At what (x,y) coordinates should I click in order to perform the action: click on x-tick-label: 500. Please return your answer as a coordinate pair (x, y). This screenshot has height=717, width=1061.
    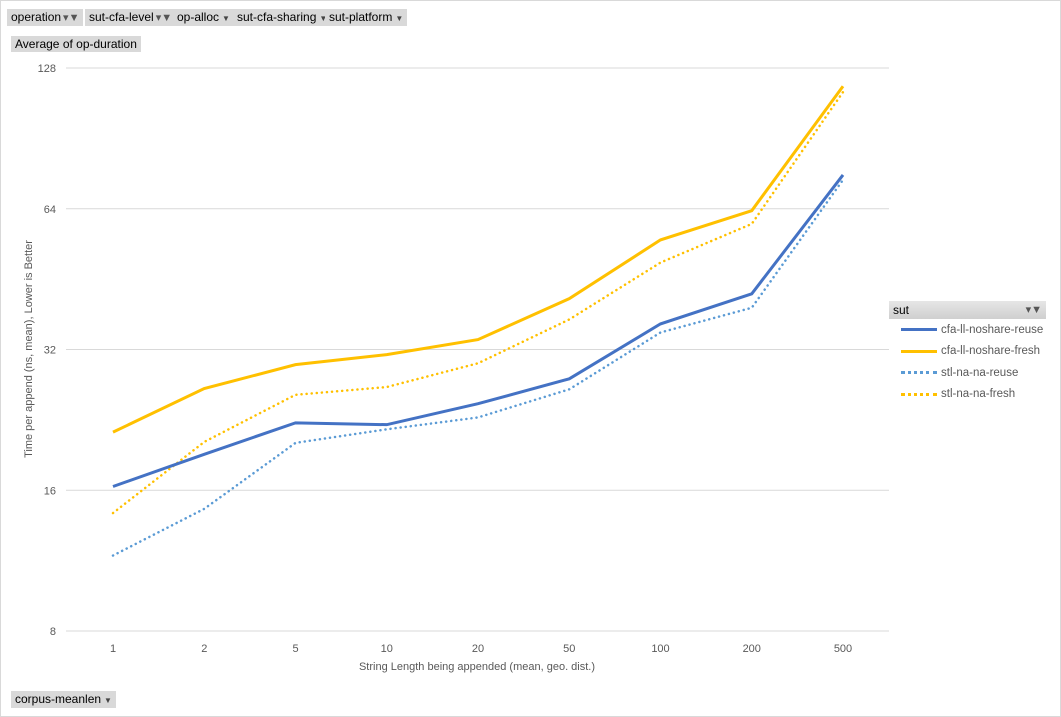
    Looking at the image, I should click on (843, 649).